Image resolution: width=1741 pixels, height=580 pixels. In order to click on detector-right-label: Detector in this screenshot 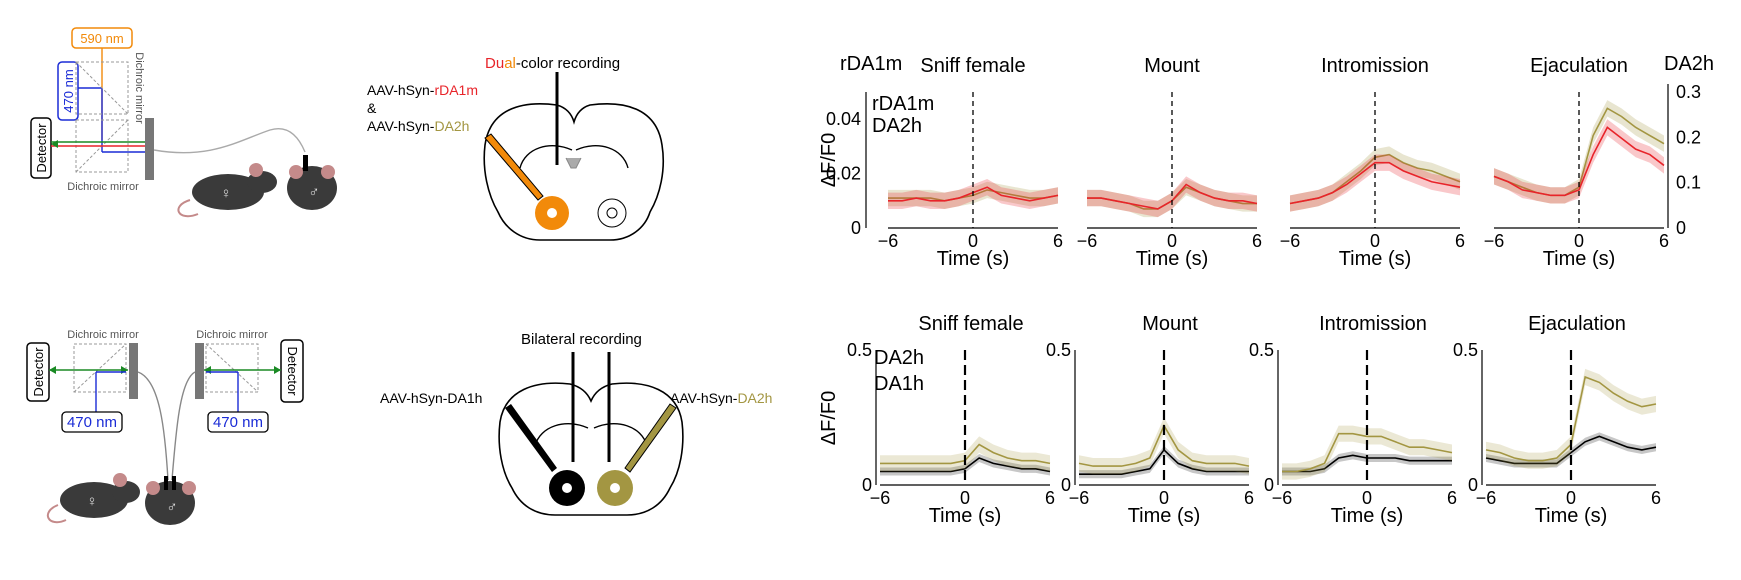, I will do `click(292, 371)`.